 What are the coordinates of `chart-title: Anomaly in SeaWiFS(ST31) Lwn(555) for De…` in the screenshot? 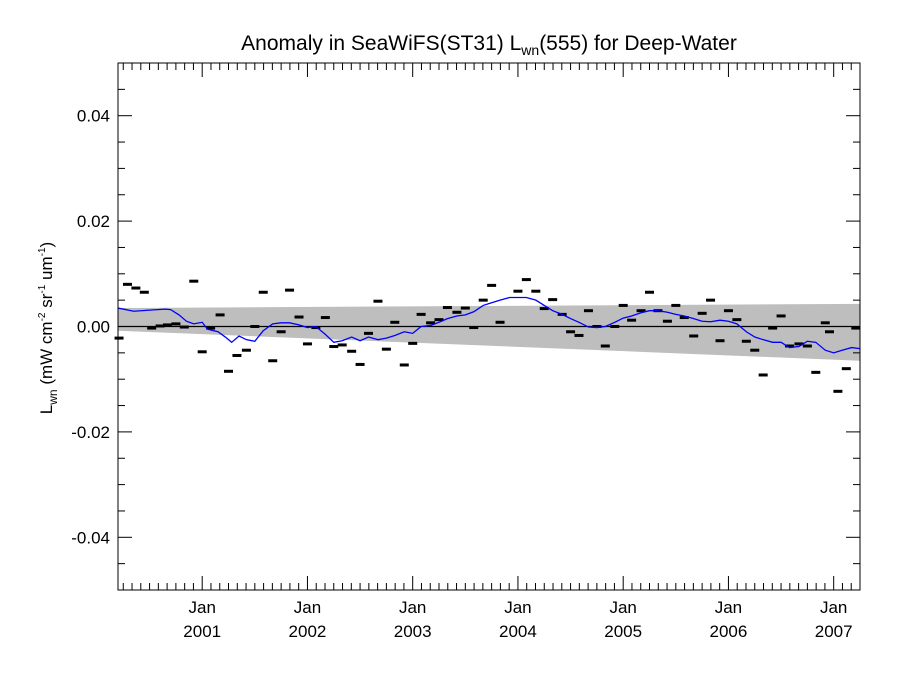 It's located at (489, 45).